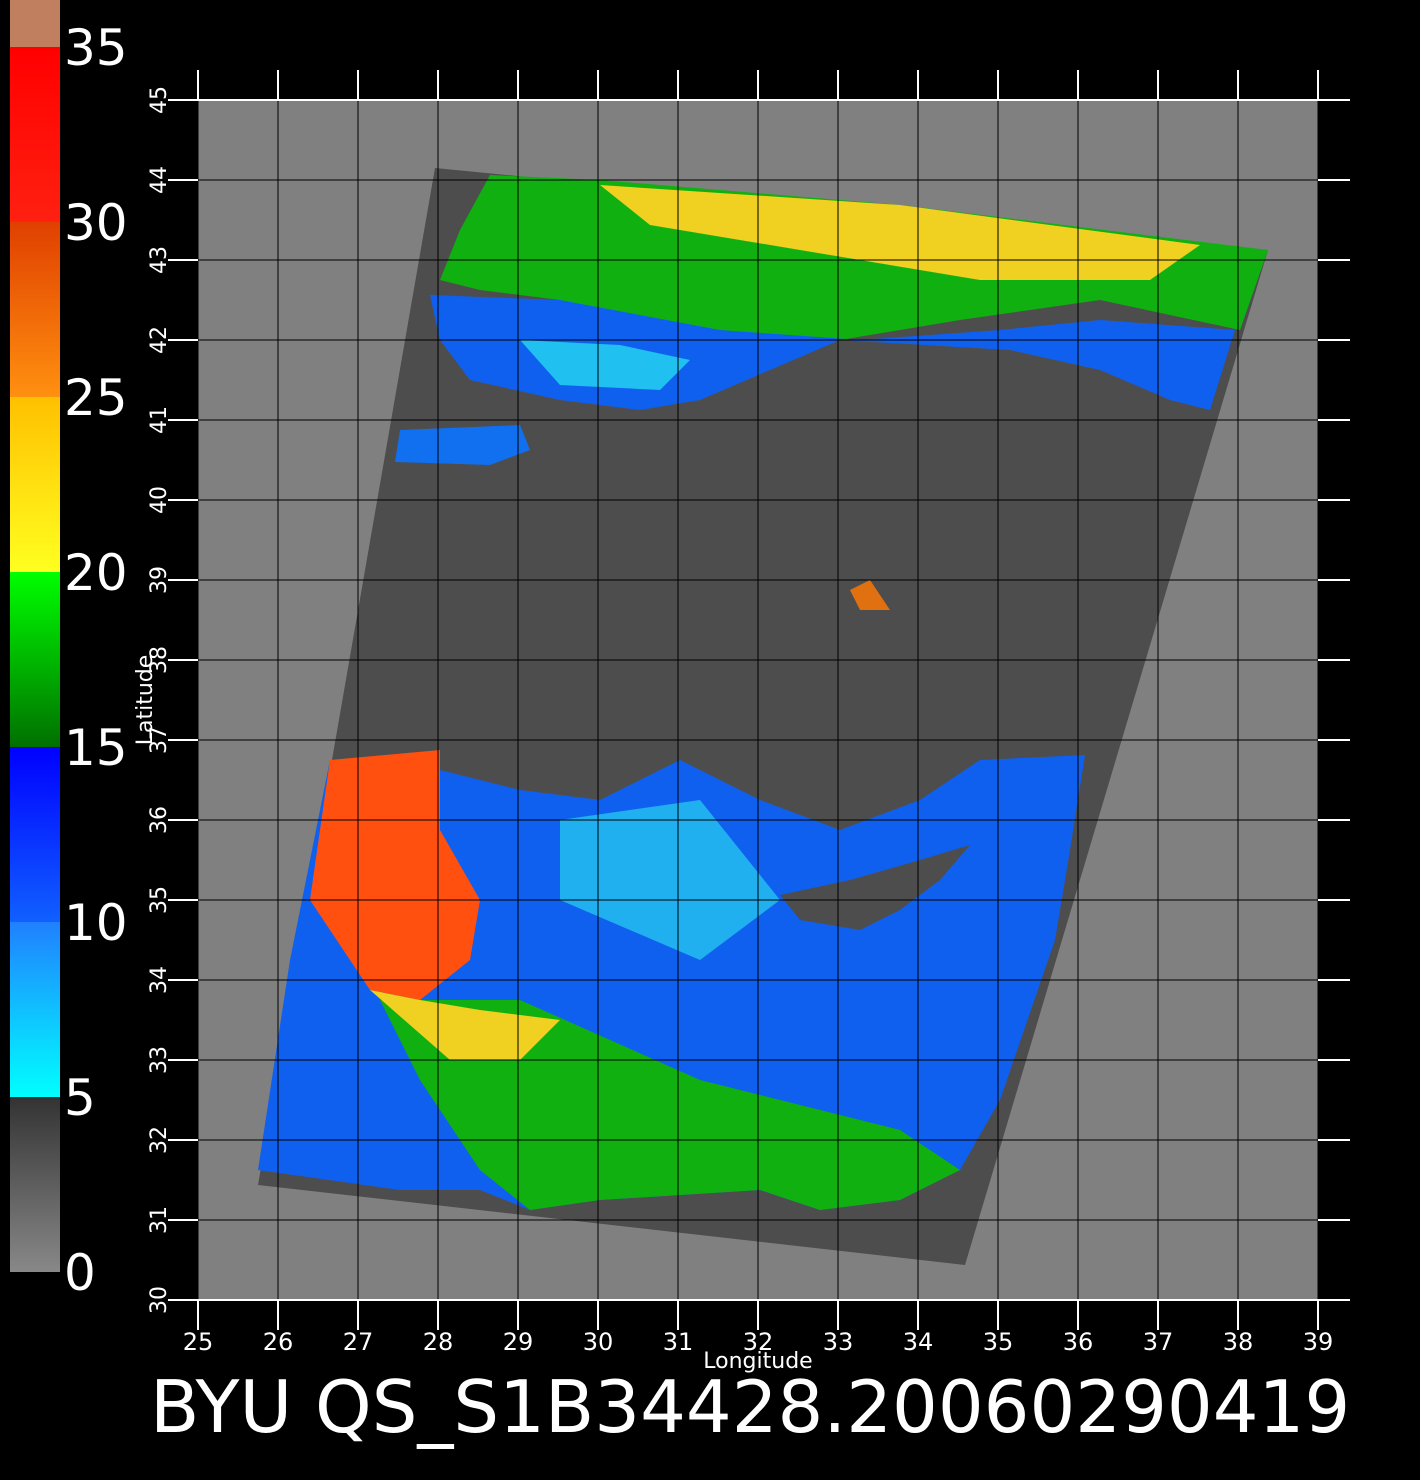 The image size is (1420, 1480). I want to click on x-tick-label: 26, so click(278, 1342).